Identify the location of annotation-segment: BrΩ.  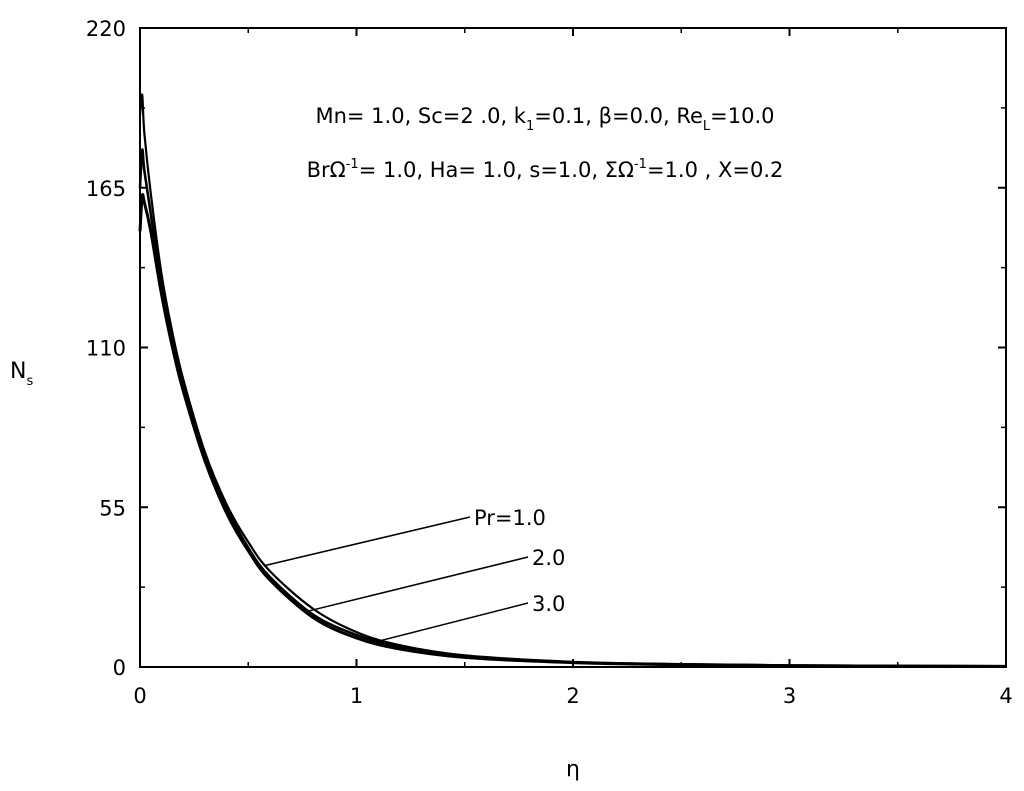
(326, 170).